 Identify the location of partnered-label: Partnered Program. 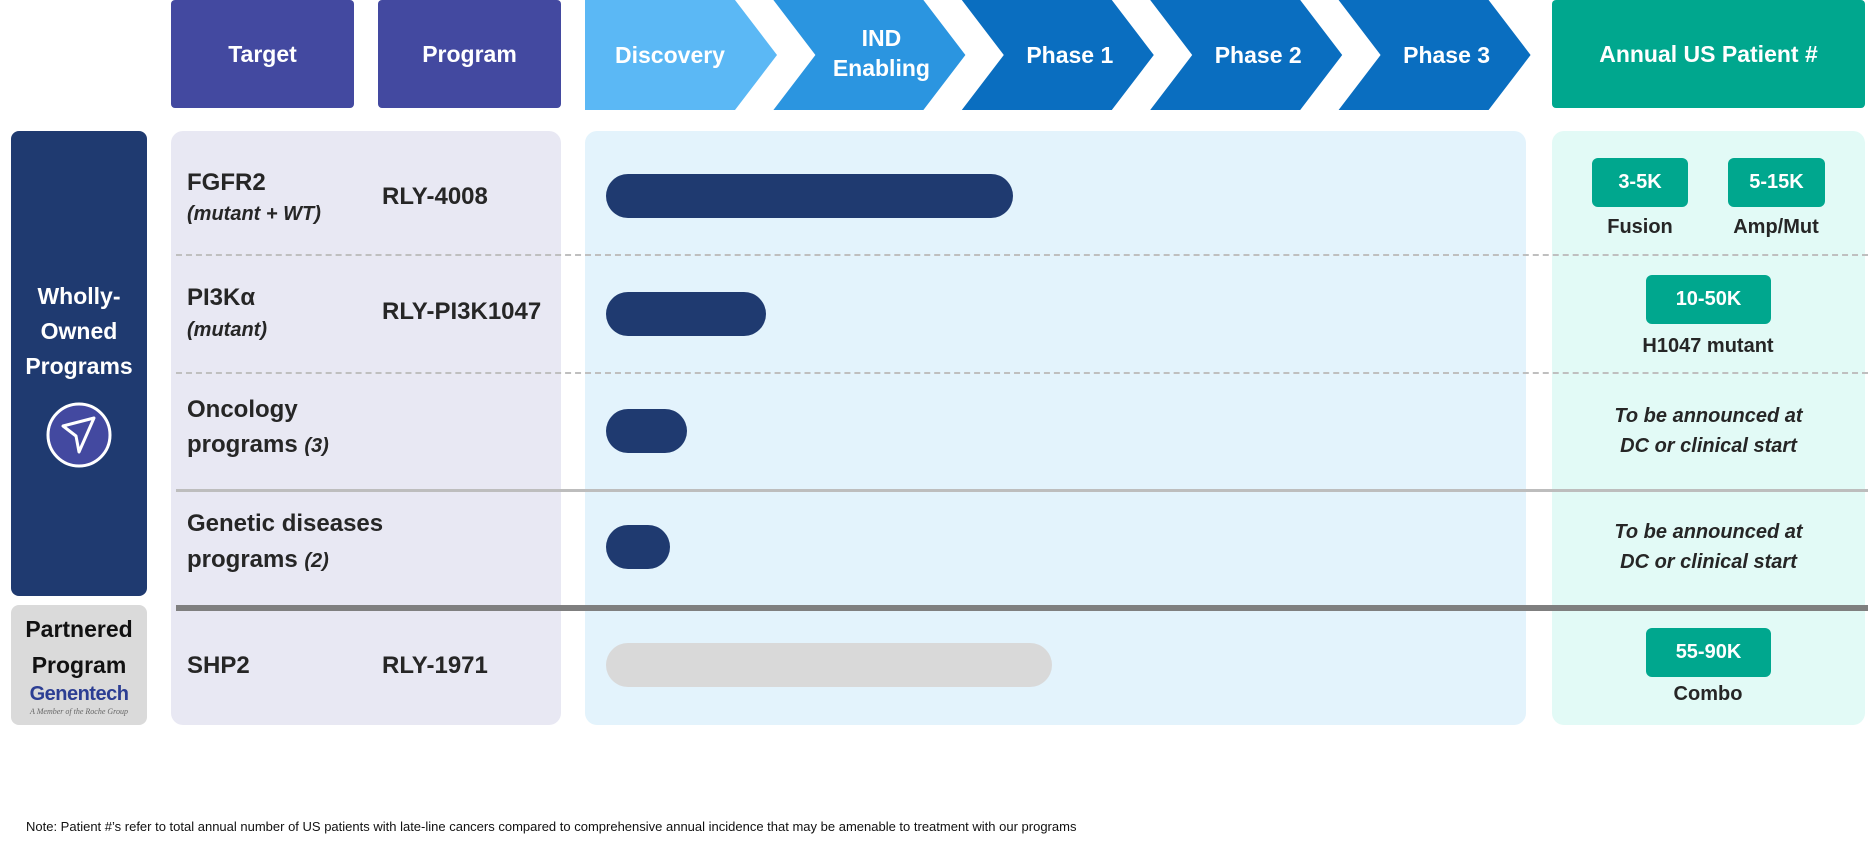
(79, 647).